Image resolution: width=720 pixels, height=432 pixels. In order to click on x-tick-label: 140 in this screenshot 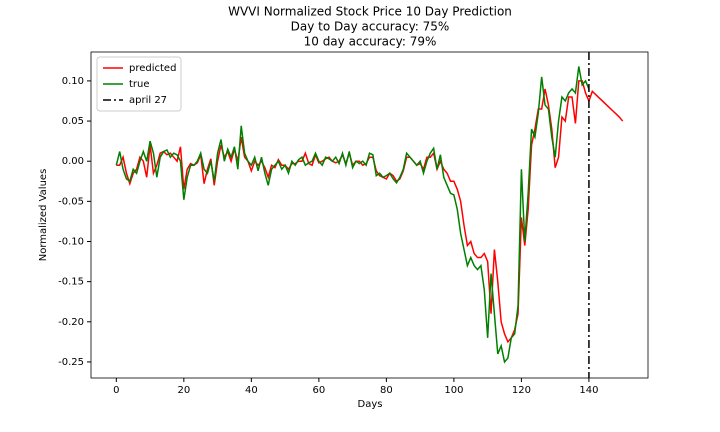, I will do `click(588, 390)`.